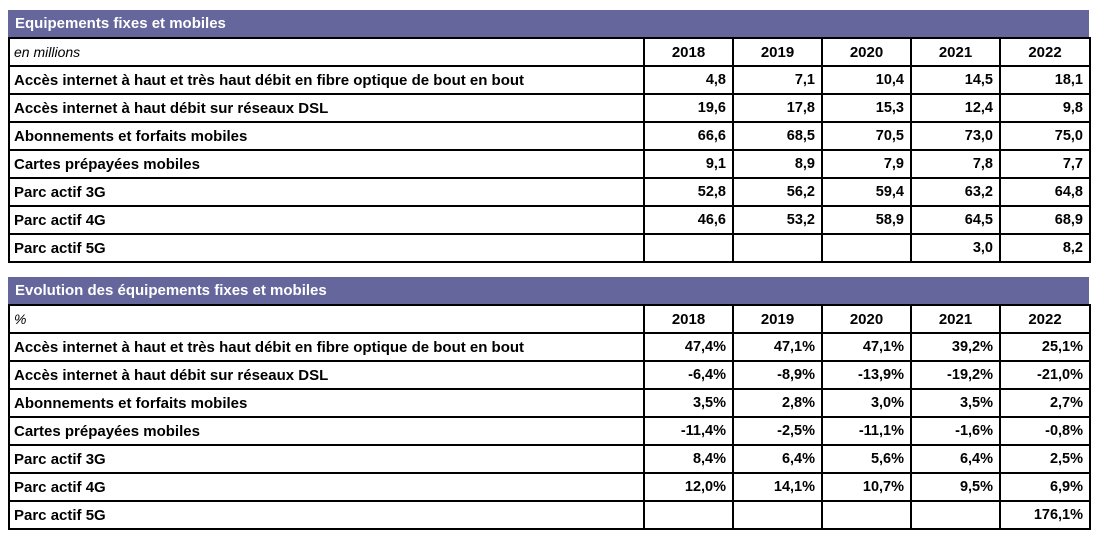 The width and height of the screenshot is (1101, 542). What do you see at coordinates (866, 319) in the screenshot?
I see `year-header: 2020` at bounding box center [866, 319].